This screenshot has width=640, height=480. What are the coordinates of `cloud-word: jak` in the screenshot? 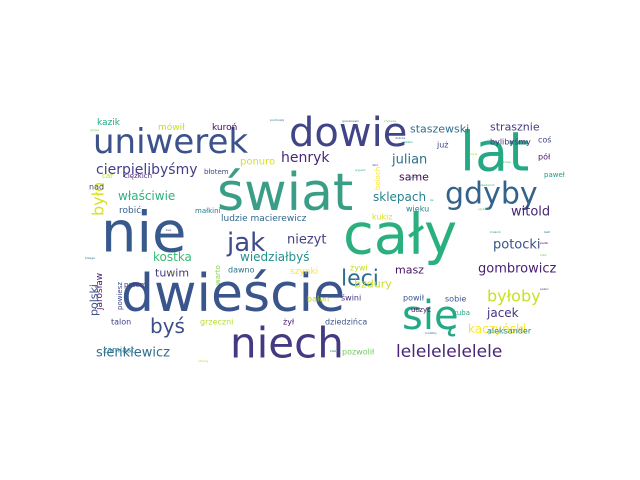 It's located at (245, 243).